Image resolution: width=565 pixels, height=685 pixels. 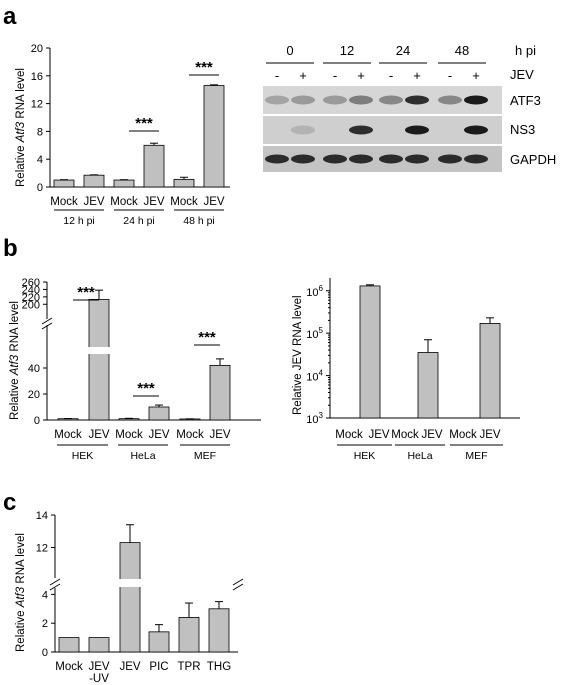 I want to click on chart-a-ylabel: Relative Atf3 RNA level, so click(x=21, y=127).